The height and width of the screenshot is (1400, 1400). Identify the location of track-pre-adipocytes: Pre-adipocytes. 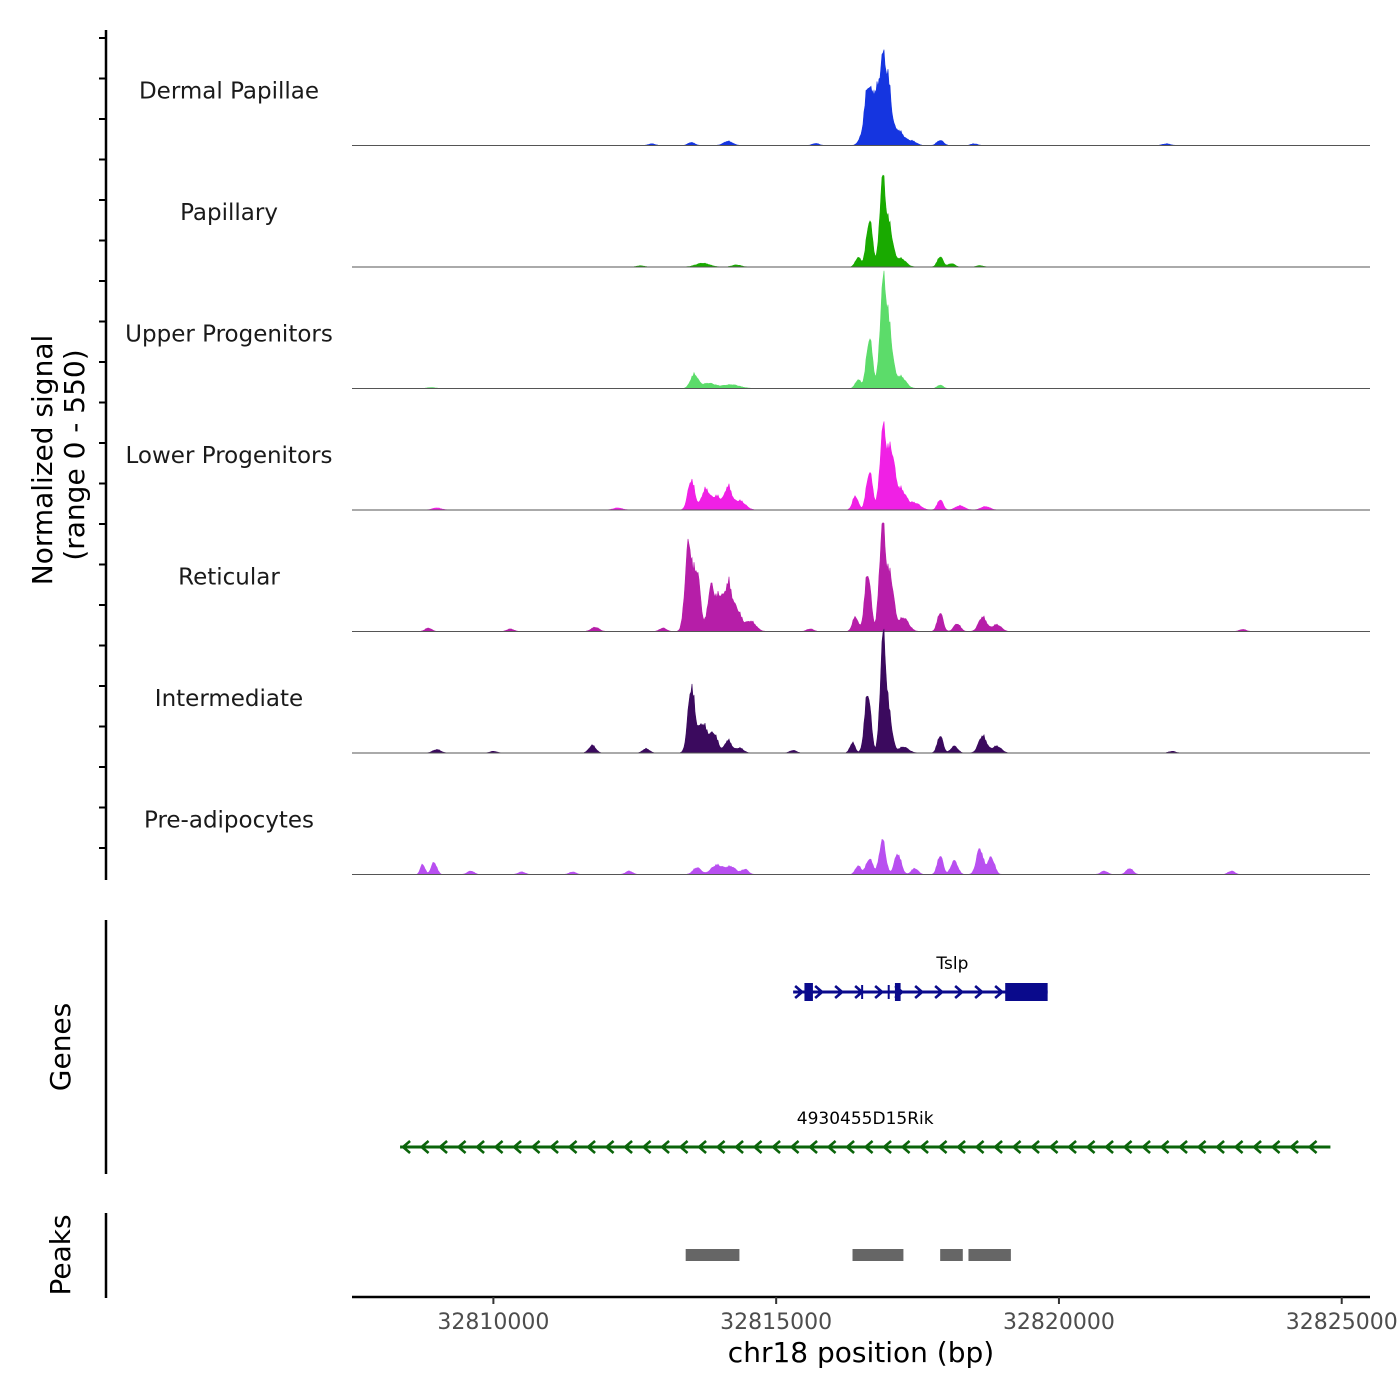
(757, 841).